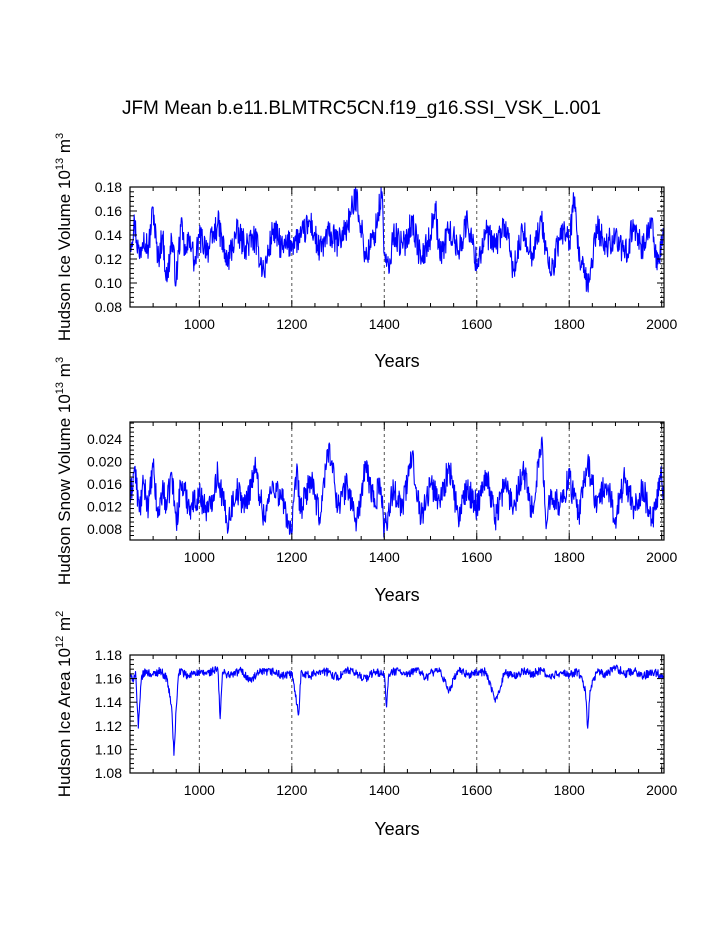 The image size is (723, 935). Describe the element at coordinates (108, 235) in the screenshot. I see `y-tick-label: 0.14` at that location.